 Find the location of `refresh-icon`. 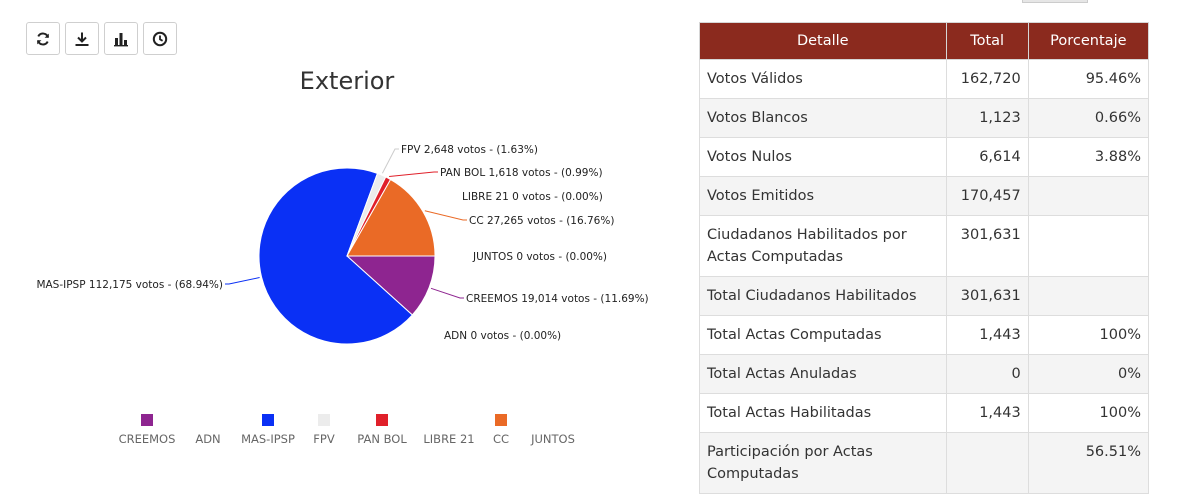

refresh-icon is located at coordinates (43, 38).